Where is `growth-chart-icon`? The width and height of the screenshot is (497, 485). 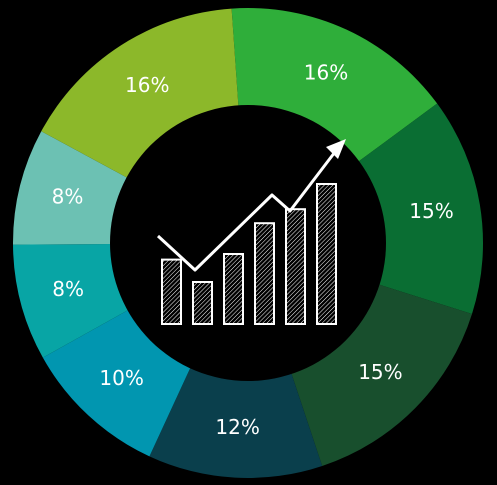
growth-chart-icon is located at coordinates (251, 232).